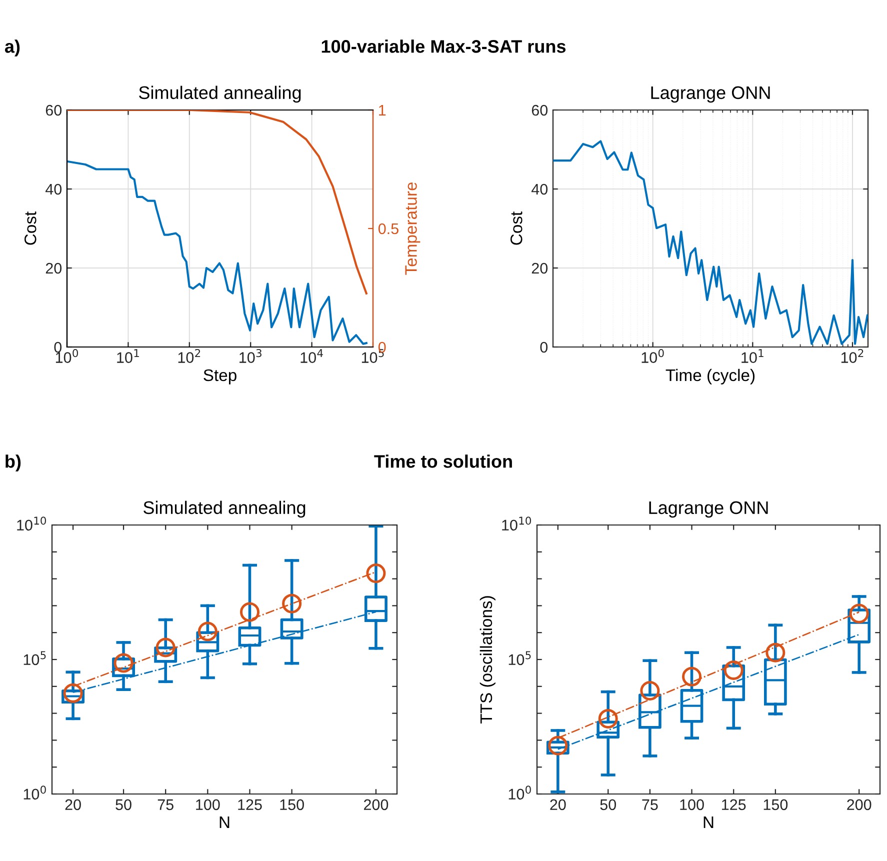 This screenshot has height=861, width=887. What do you see at coordinates (382, 110) in the screenshot?
I see `y2-tick-label: 1` at bounding box center [382, 110].